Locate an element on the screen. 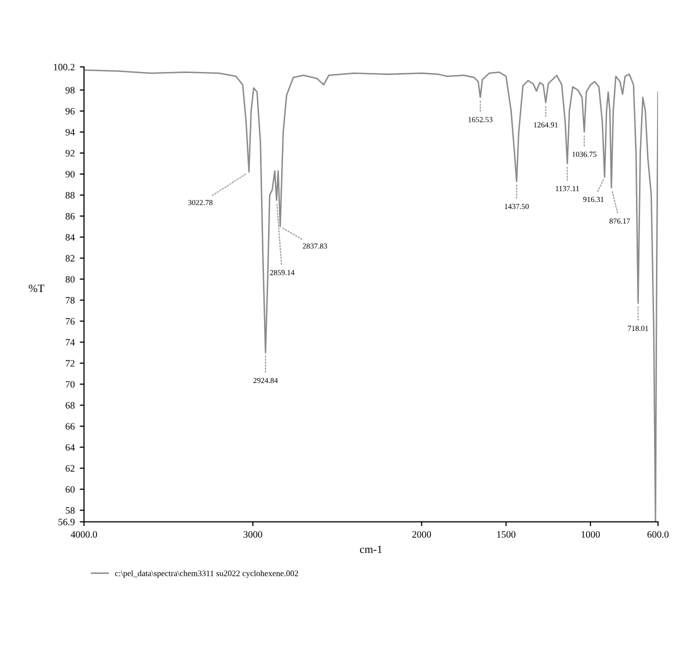 The height and width of the screenshot is (669, 700). y-tick-label: 80 is located at coordinates (70, 279).